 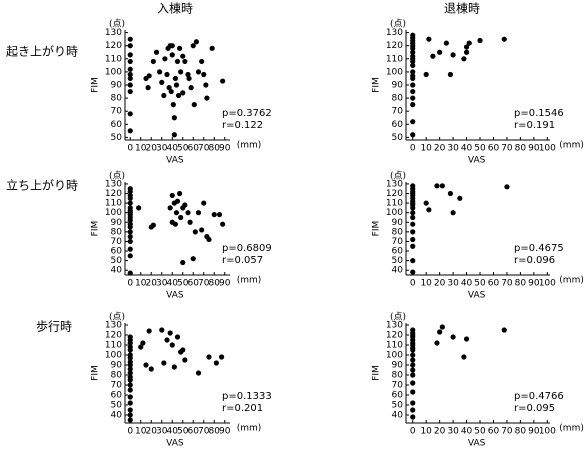 I want to click on annotation: r=0.096, so click(x=534, y=260).